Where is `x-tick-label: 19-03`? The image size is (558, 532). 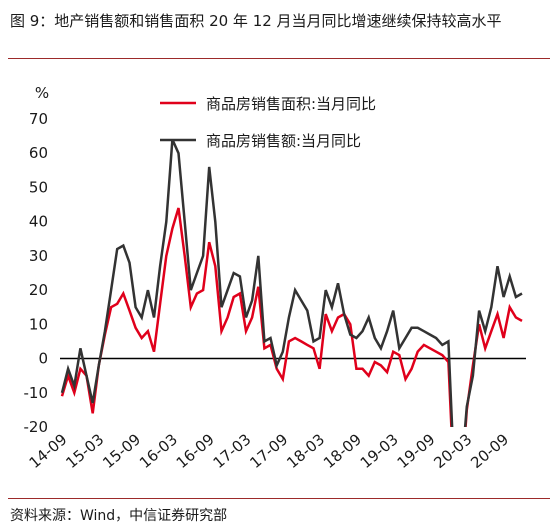
x-tick-label: 19-03 is located at coordinates (379, 451).